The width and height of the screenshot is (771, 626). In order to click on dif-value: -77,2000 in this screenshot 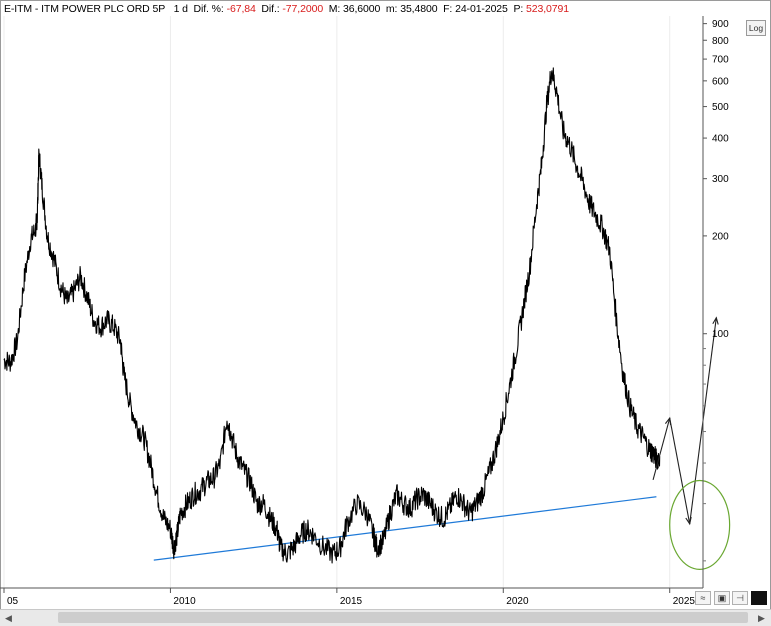, I will do `click(303, 9)`.